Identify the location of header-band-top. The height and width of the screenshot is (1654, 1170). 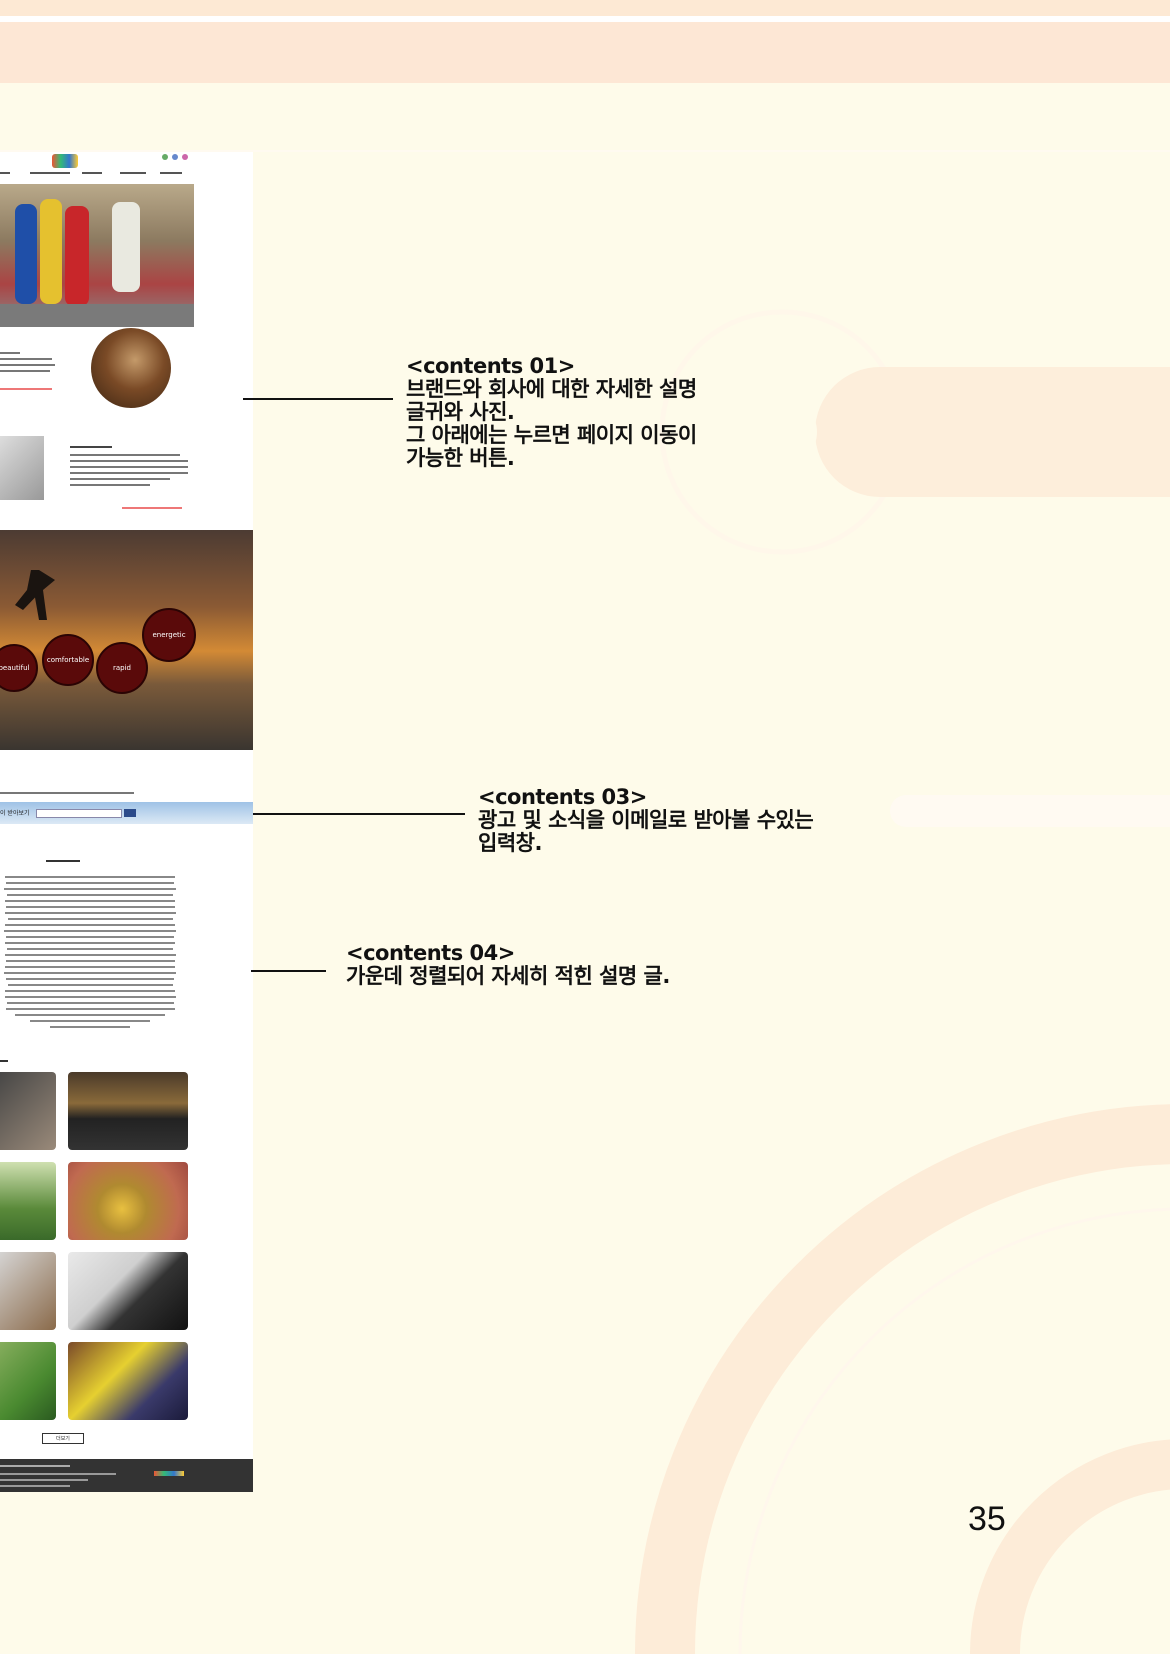
(585, 8).